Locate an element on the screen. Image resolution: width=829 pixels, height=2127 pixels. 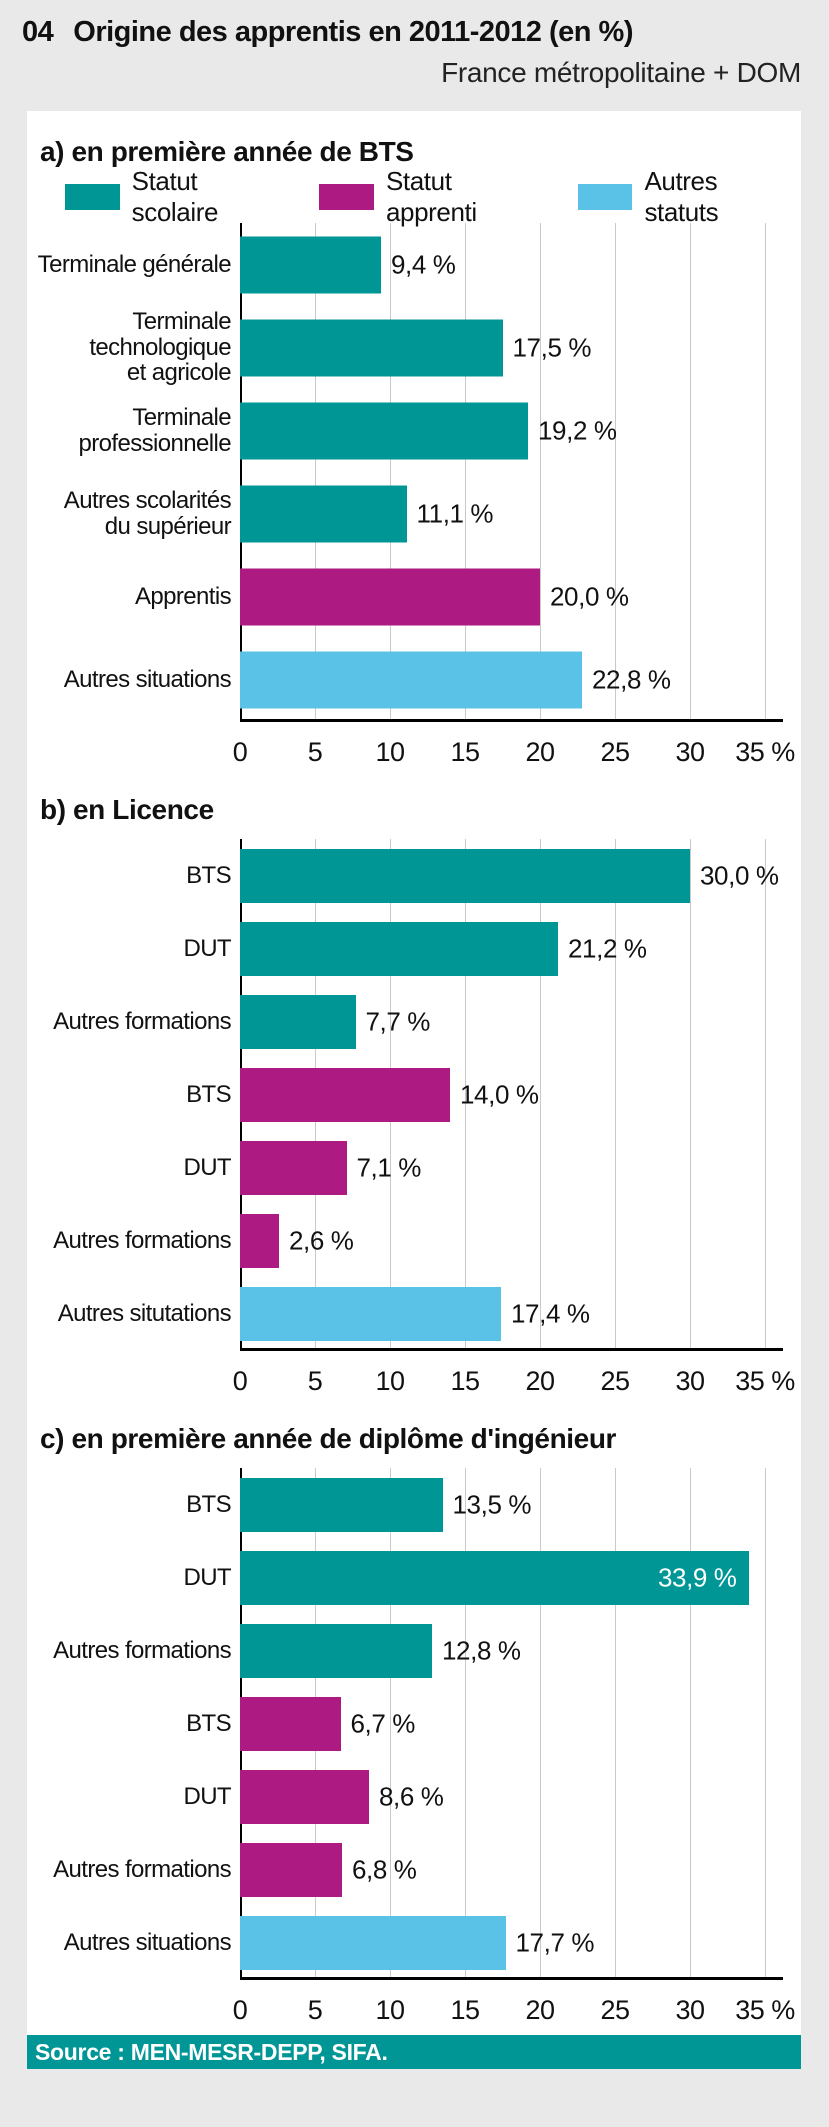
bar-row: Autres situations 17,7 % is located at coordinates (412, 1942).